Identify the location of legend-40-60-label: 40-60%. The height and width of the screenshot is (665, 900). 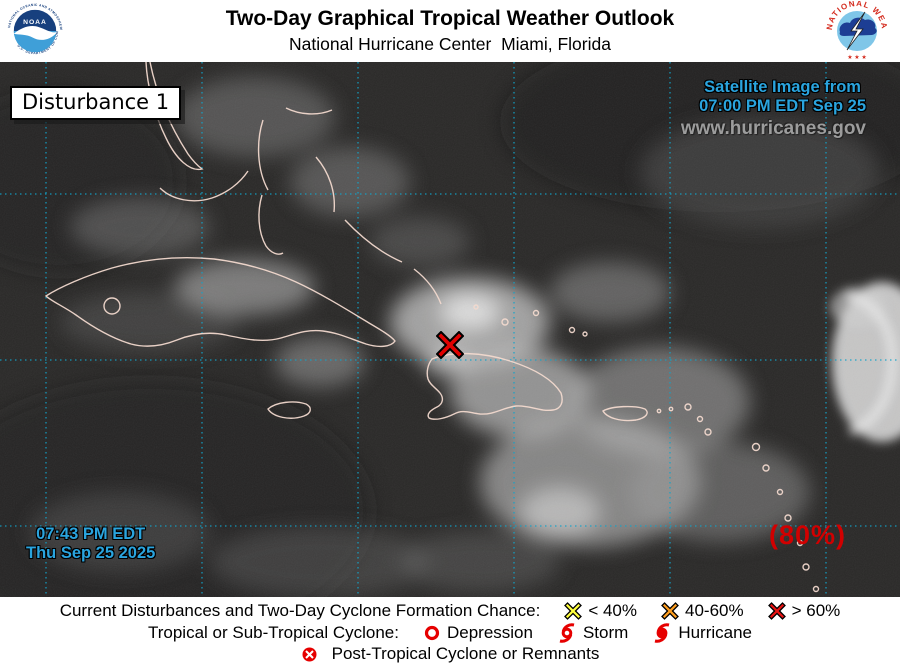
(714, 610).